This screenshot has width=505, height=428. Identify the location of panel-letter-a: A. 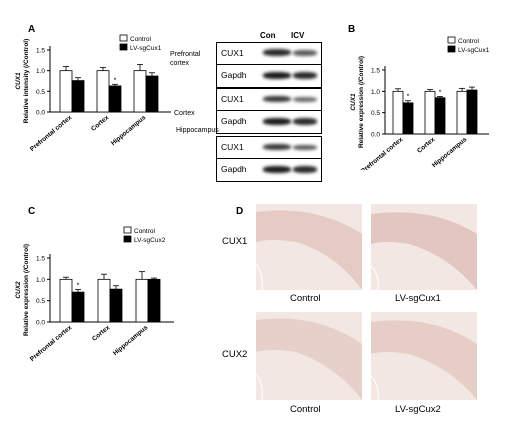
(32, 29).